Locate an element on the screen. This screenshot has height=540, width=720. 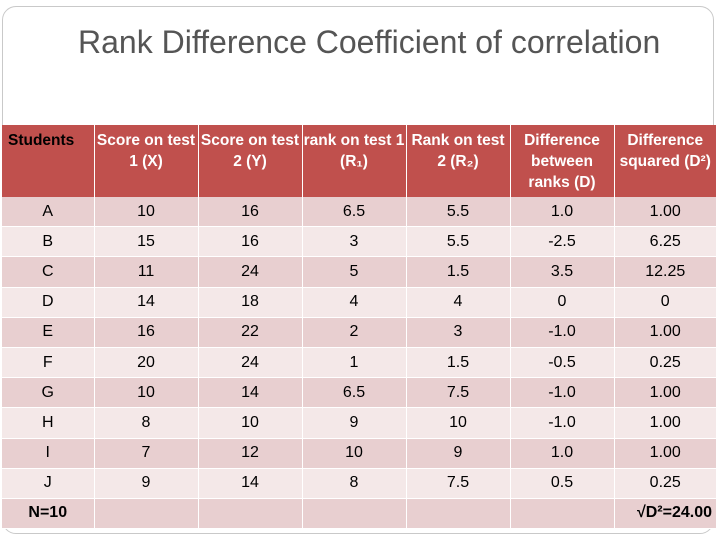
header-students: Students is located at coordinates (48, 161).